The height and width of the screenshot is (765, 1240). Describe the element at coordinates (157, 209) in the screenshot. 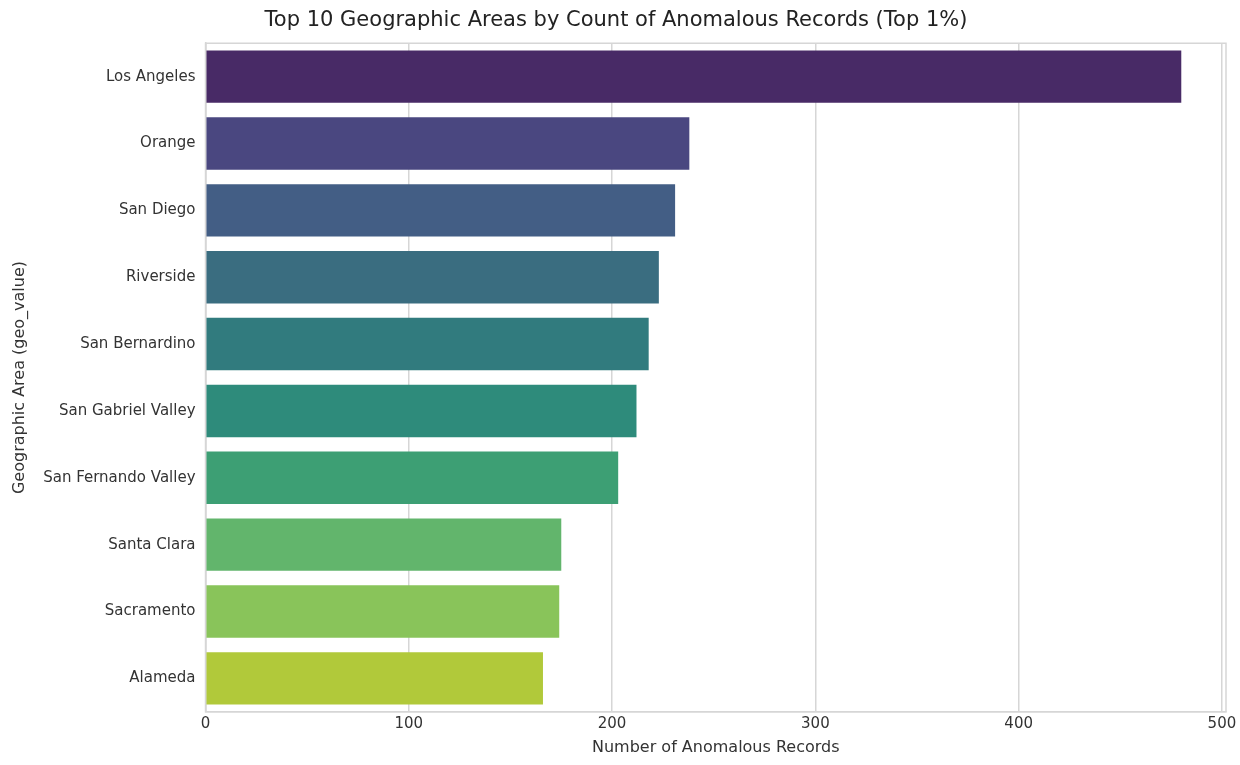

I see `y-tick-label: San Diego` at that location.